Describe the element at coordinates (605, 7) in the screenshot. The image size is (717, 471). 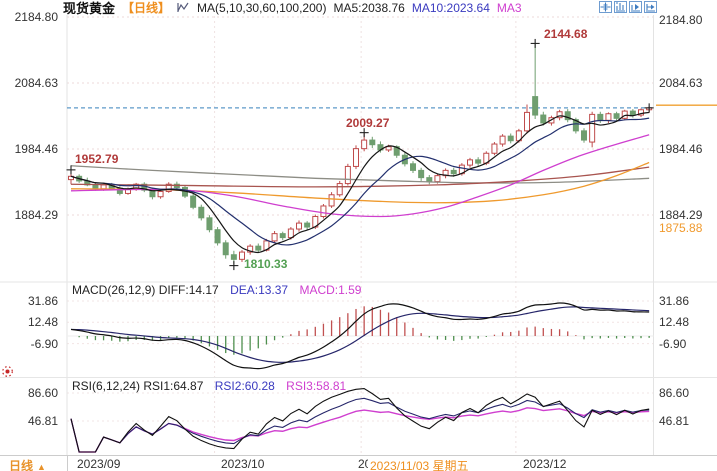
I see `crosshair-icon` at that location.